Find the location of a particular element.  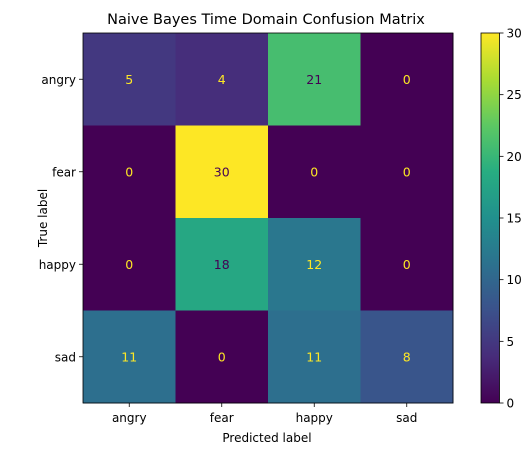

colorbar-gradient is located at coordinates (490, 218).